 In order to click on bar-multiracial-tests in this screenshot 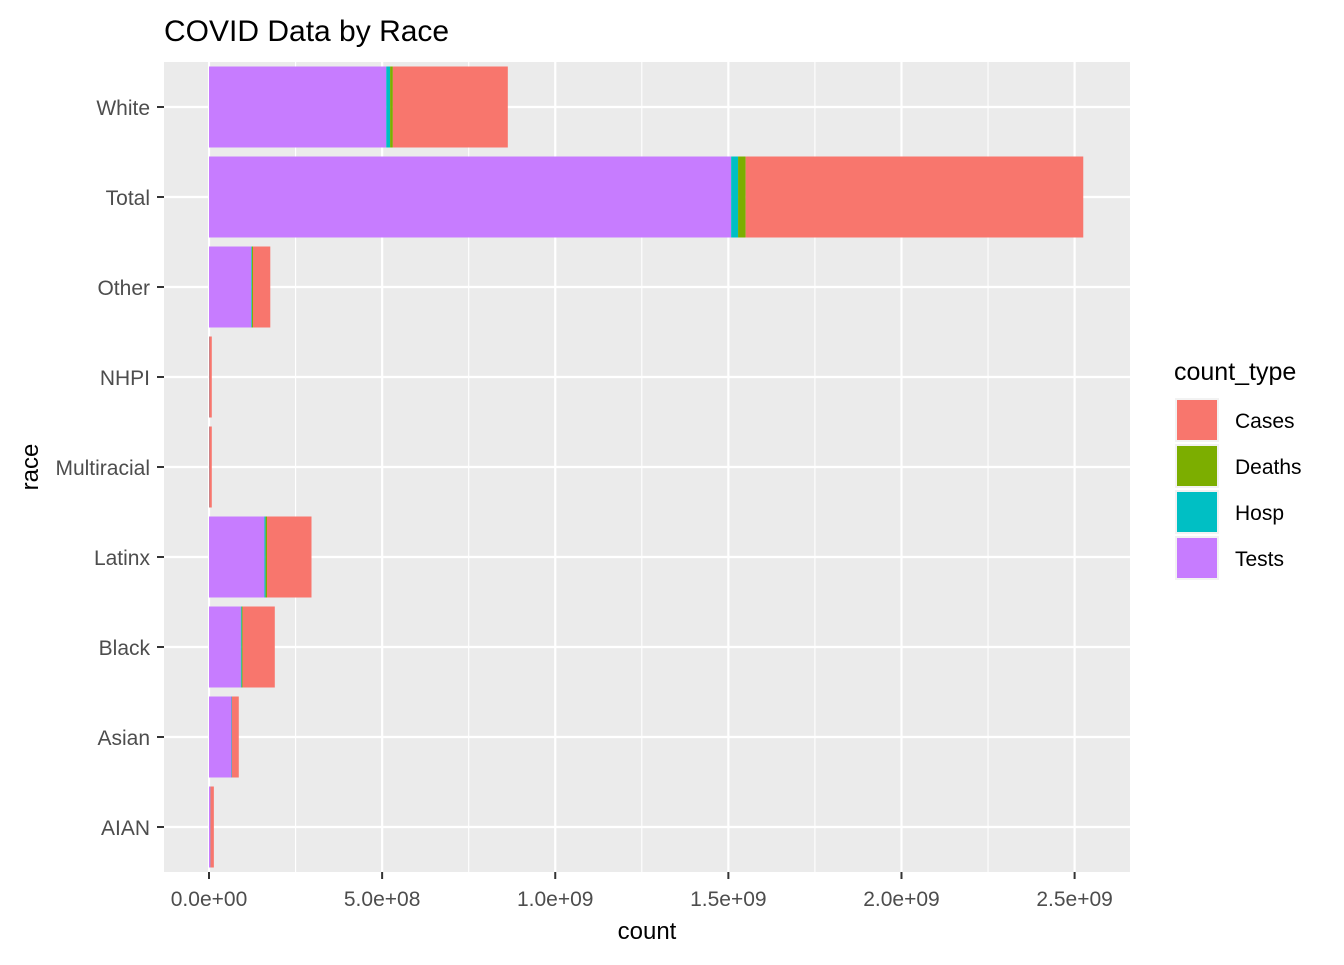, I will do `click(209, 467)`.